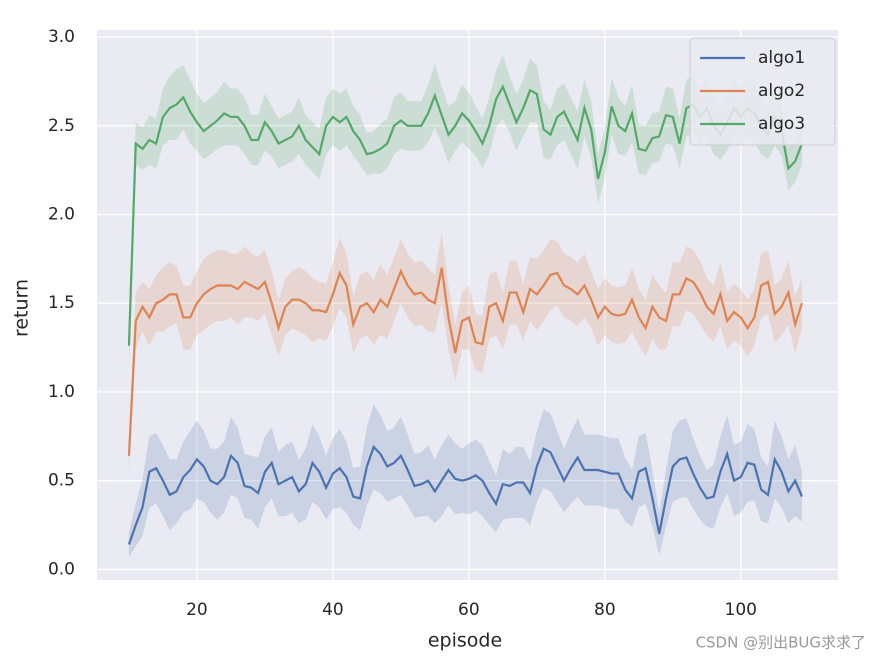 Image resolution: width=878 pixels, height=663 pixels. What do you see at coordinates (605, 610) in the screenshot?
I see `x-tick-label: 80` at bounding box center [605, 610].